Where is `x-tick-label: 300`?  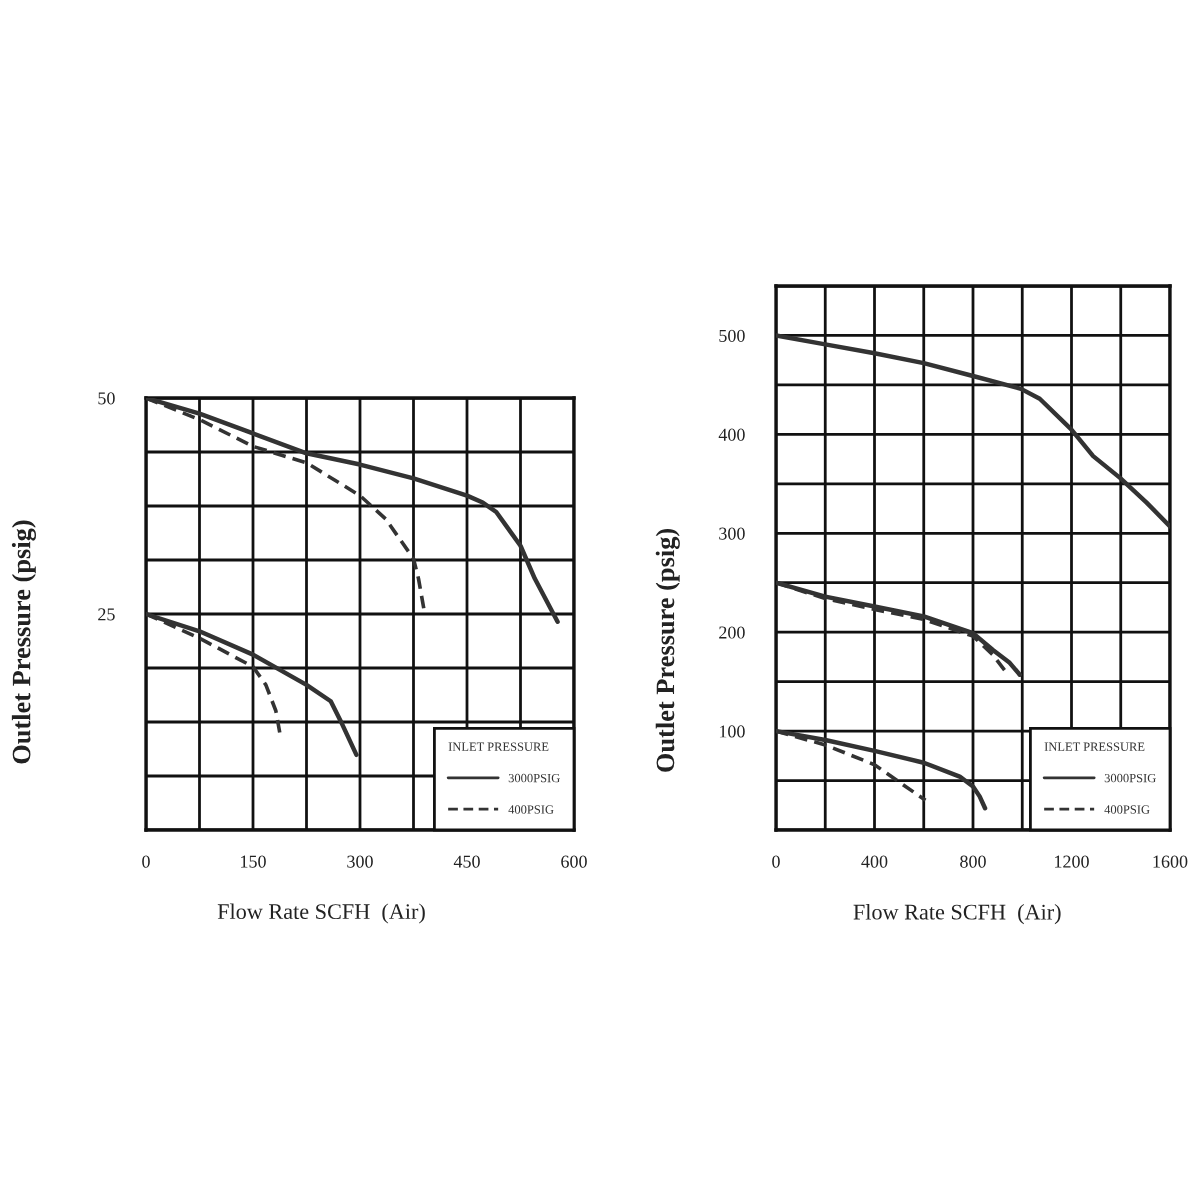
x-tick-label: 300 is located at coordinates (360, 861).